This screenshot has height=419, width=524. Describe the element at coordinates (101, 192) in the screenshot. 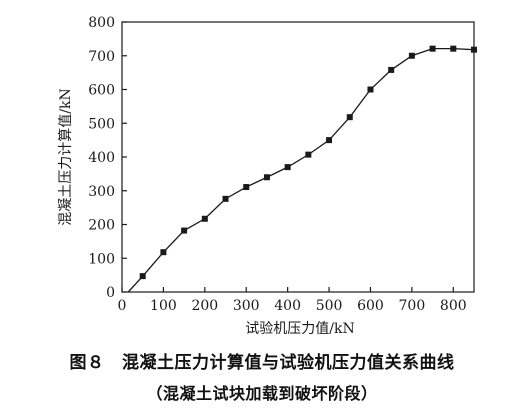

I see `y-tick-label: 300` at that location.